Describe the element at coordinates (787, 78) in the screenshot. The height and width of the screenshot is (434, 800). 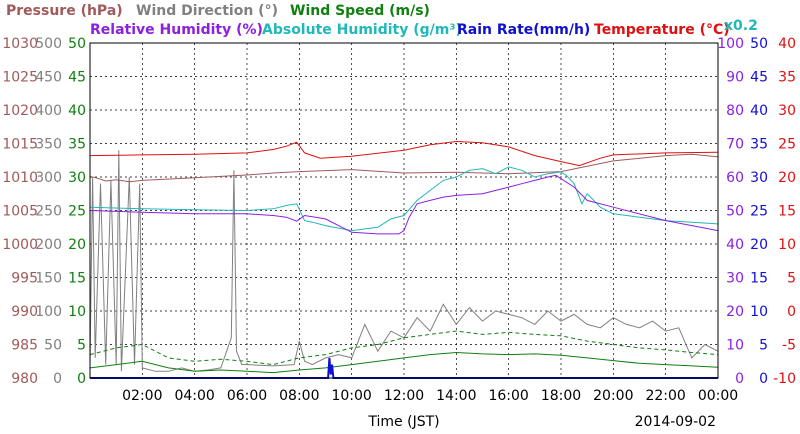
I see `temp-tick-label: 35` at that location.